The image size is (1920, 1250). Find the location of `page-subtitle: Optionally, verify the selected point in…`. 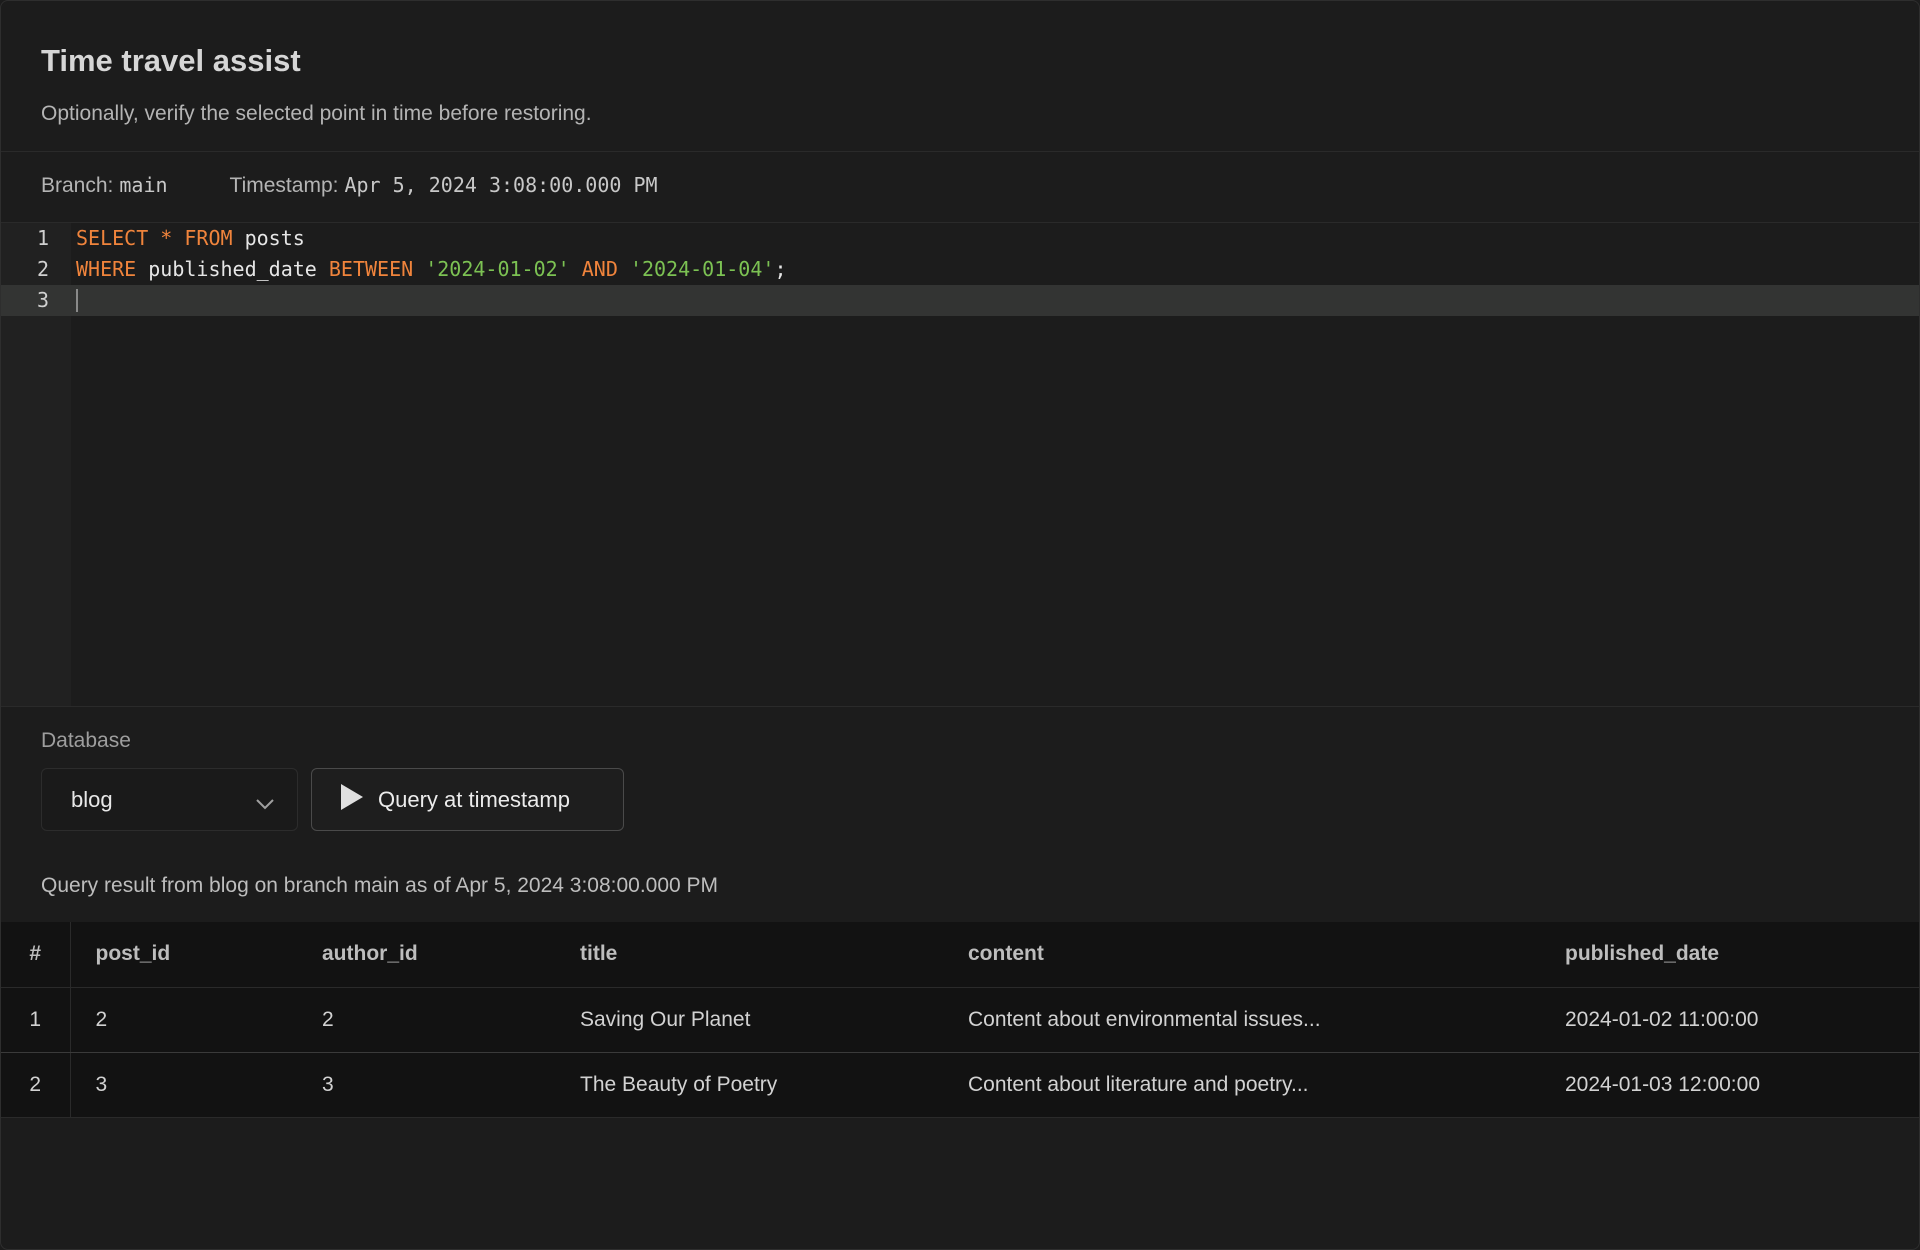

page-subtitle: Optionally, verify the selected point in… is located at coordinates (316, 113).